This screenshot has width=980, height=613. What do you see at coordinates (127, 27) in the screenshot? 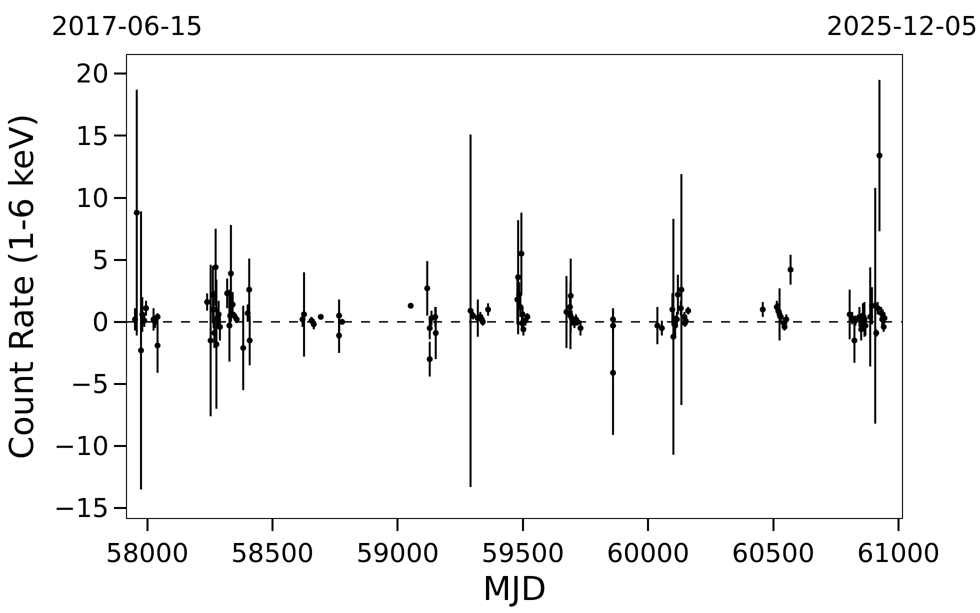
I see `x2-tick-label: 2017-06-15` at bounding box center [127, 27].